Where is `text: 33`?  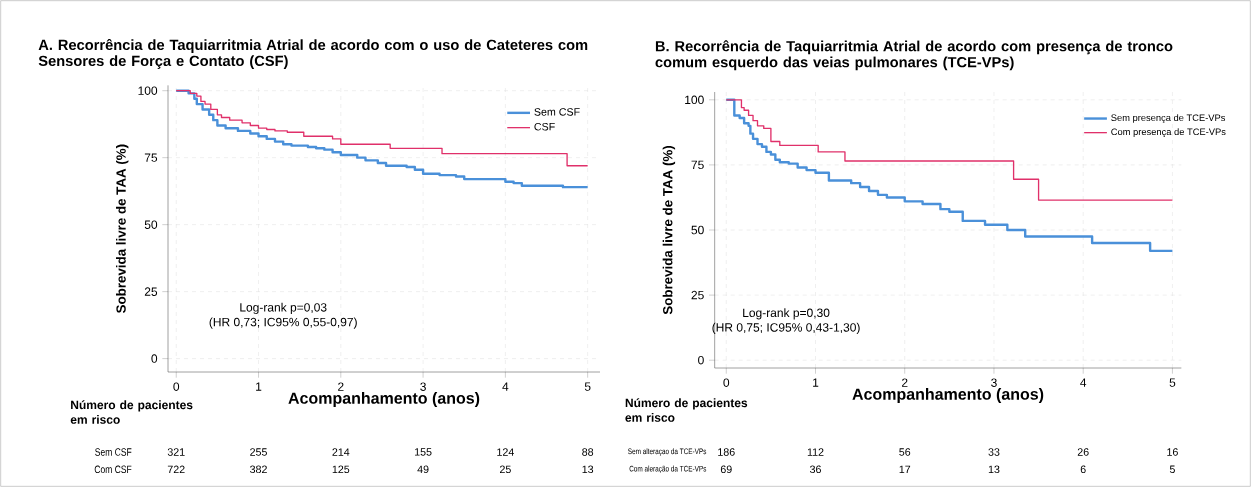
text: 33 is located at coordinates (994, 452).